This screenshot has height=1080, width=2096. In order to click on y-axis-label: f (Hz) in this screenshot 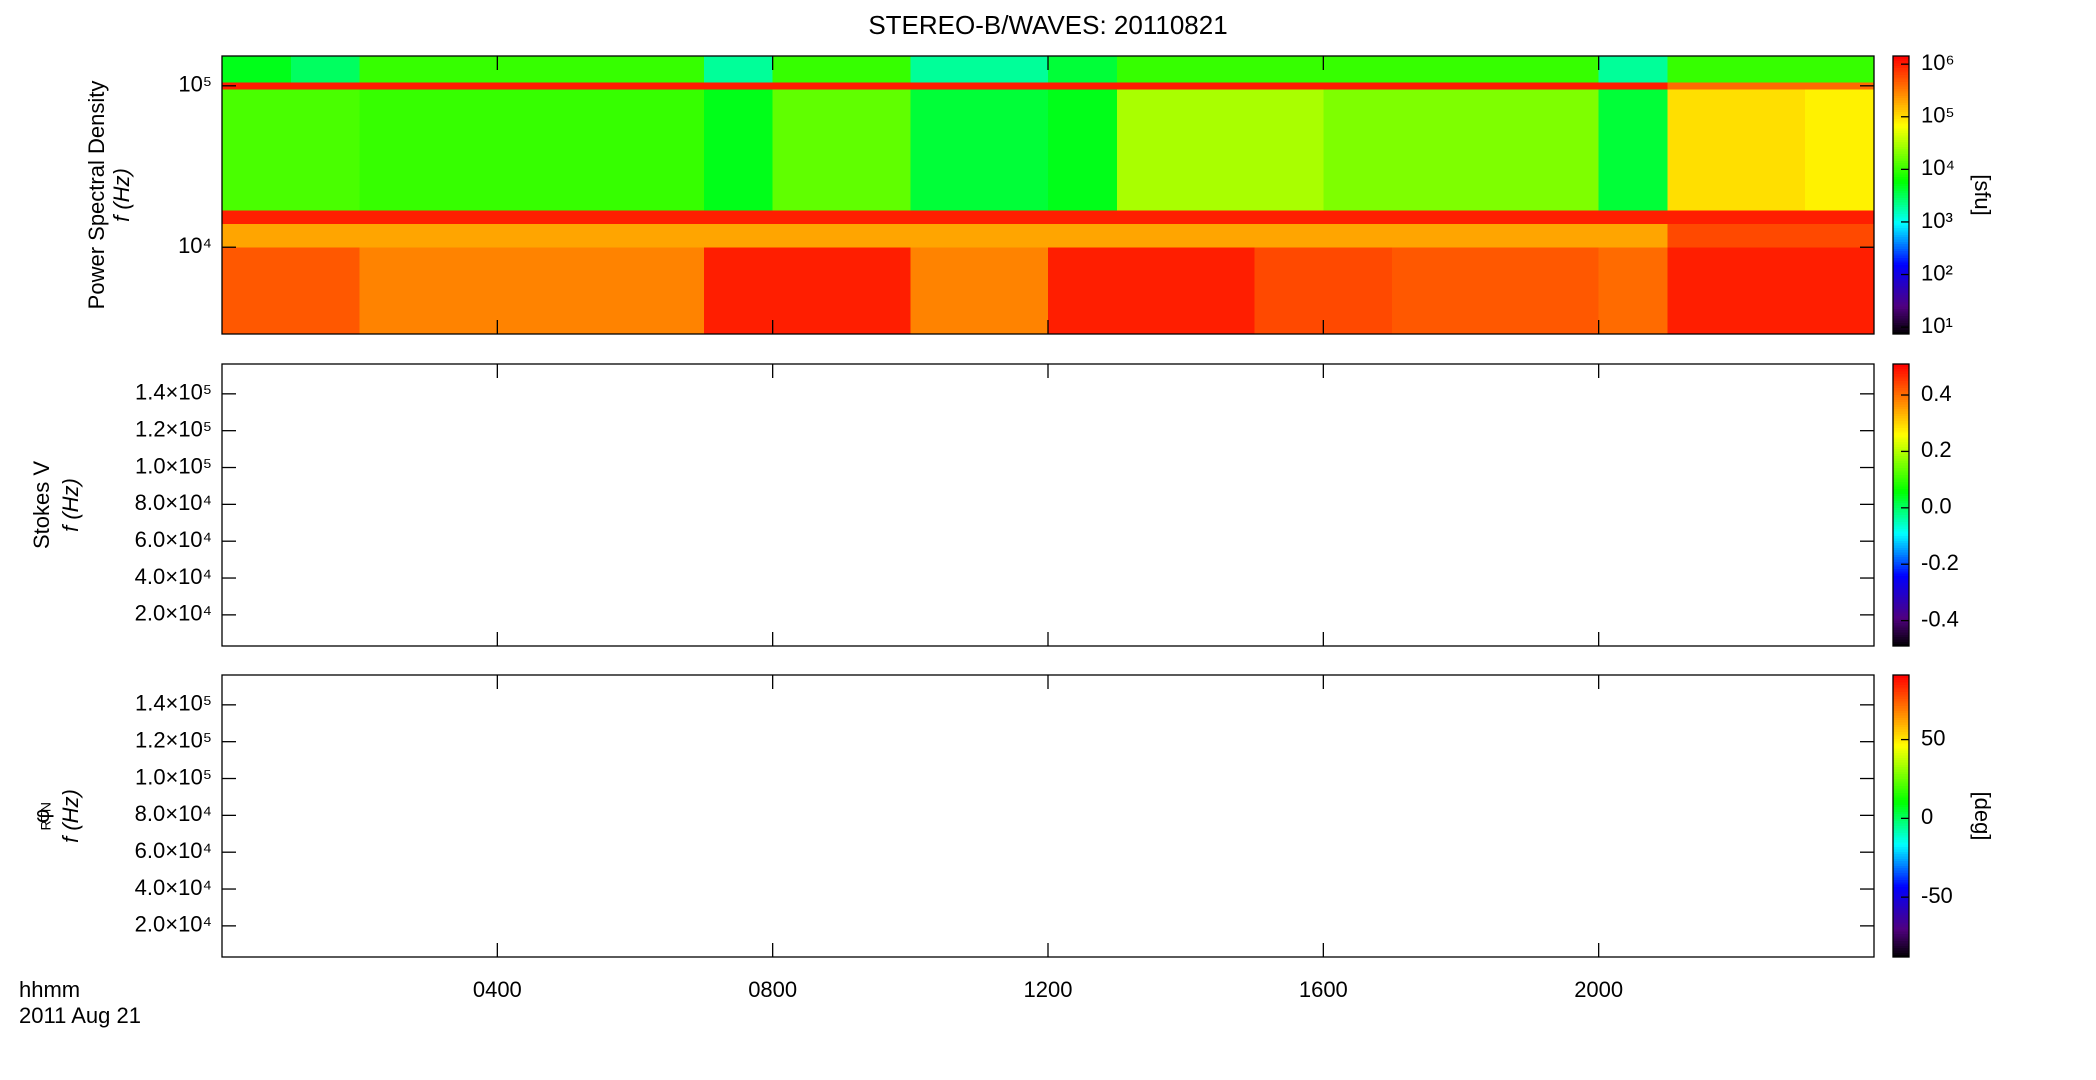, I will do `click(70, 505)`.